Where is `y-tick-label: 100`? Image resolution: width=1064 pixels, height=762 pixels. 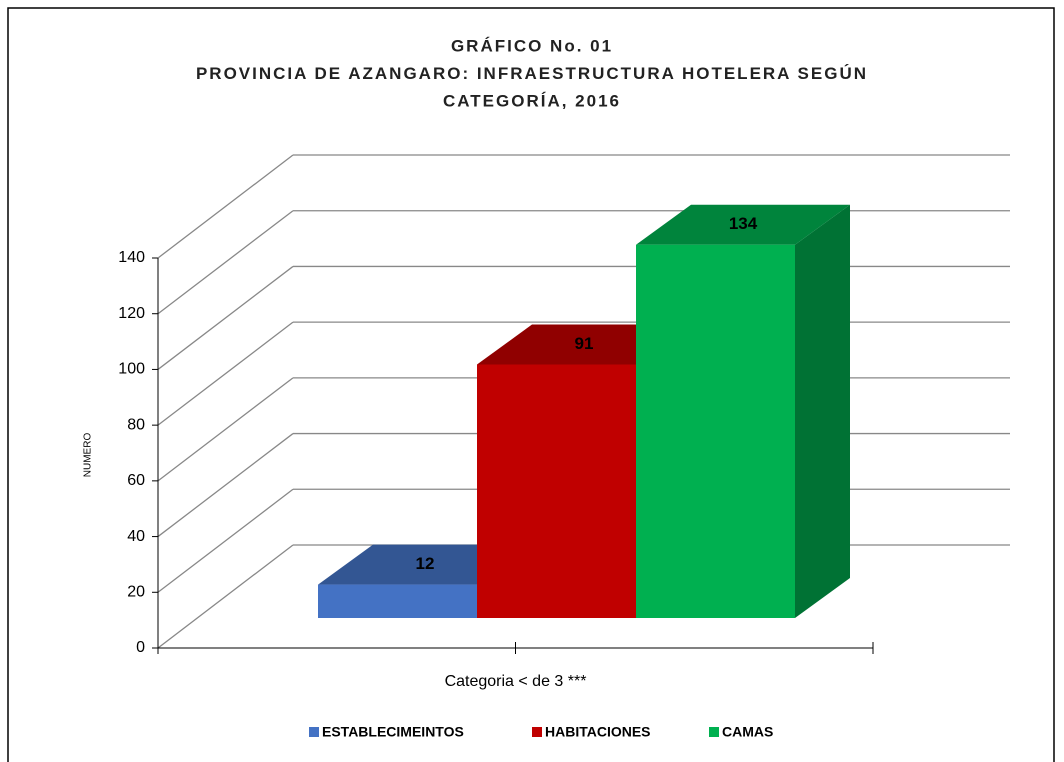 y-tick-label: 100 is located at coordinates (131, 369).